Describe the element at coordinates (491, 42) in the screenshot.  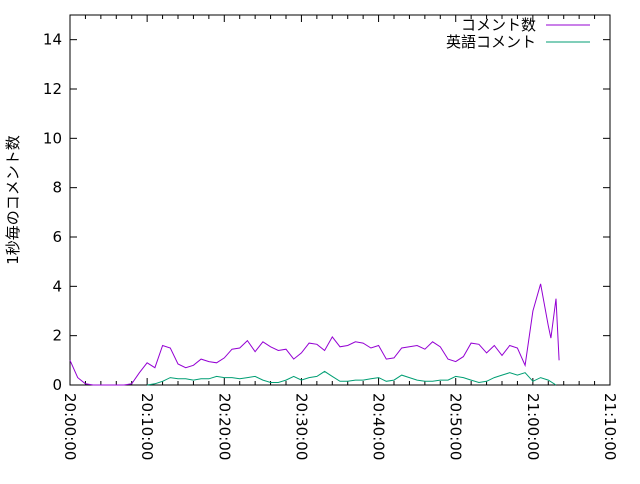
I see `legend-label-1: 英語コメント` at that location.